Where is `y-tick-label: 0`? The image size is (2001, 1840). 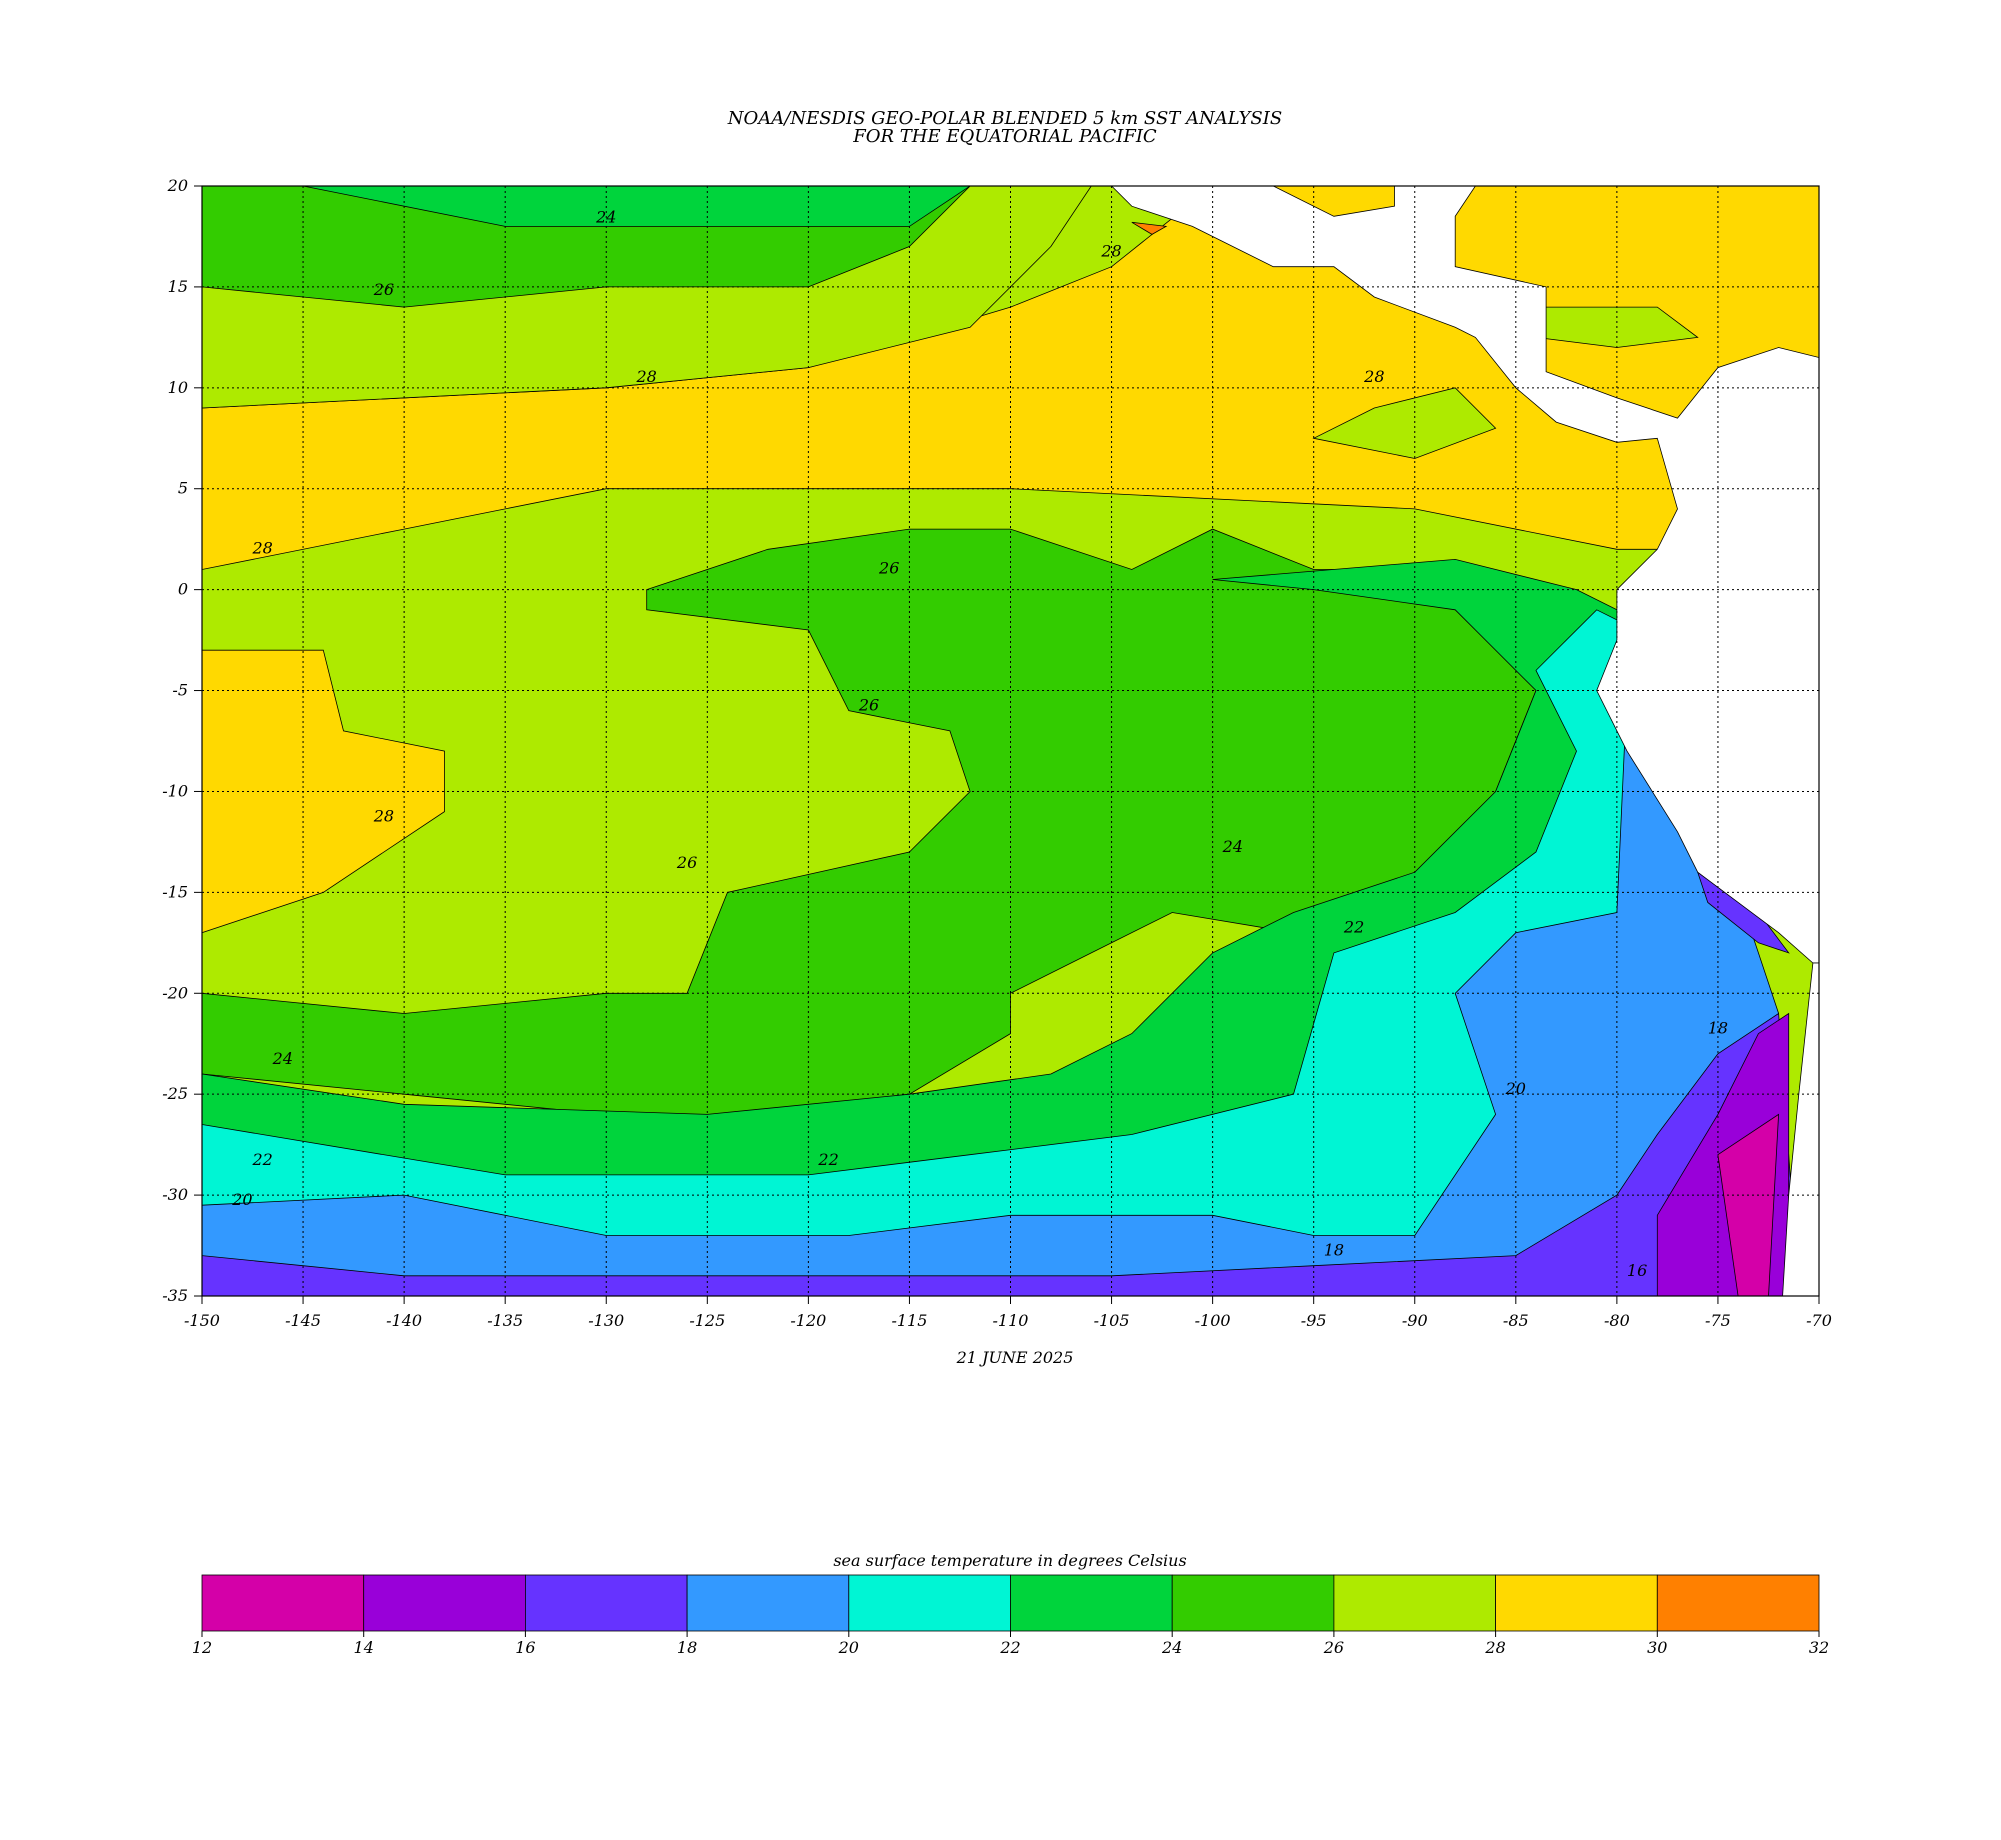 y-tick-label: 0 is located at coordinates (183, 589).